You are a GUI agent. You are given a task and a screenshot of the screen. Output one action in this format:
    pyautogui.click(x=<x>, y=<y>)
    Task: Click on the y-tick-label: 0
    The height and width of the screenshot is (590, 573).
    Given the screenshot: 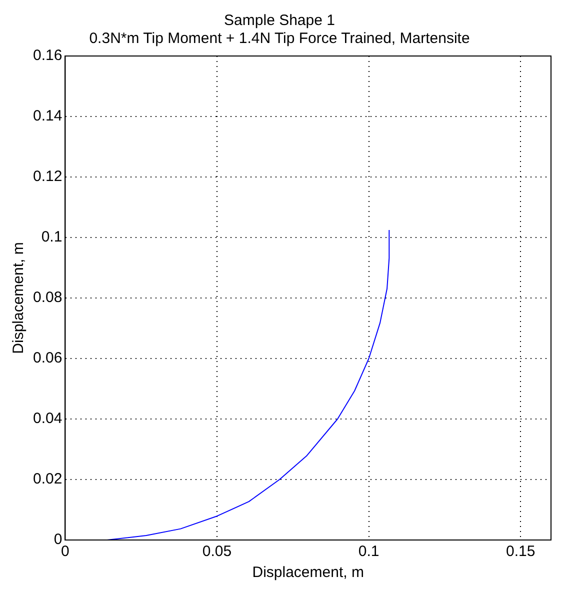 What is the action you would take?
    pyautogui.click(x=58, y=539)
    